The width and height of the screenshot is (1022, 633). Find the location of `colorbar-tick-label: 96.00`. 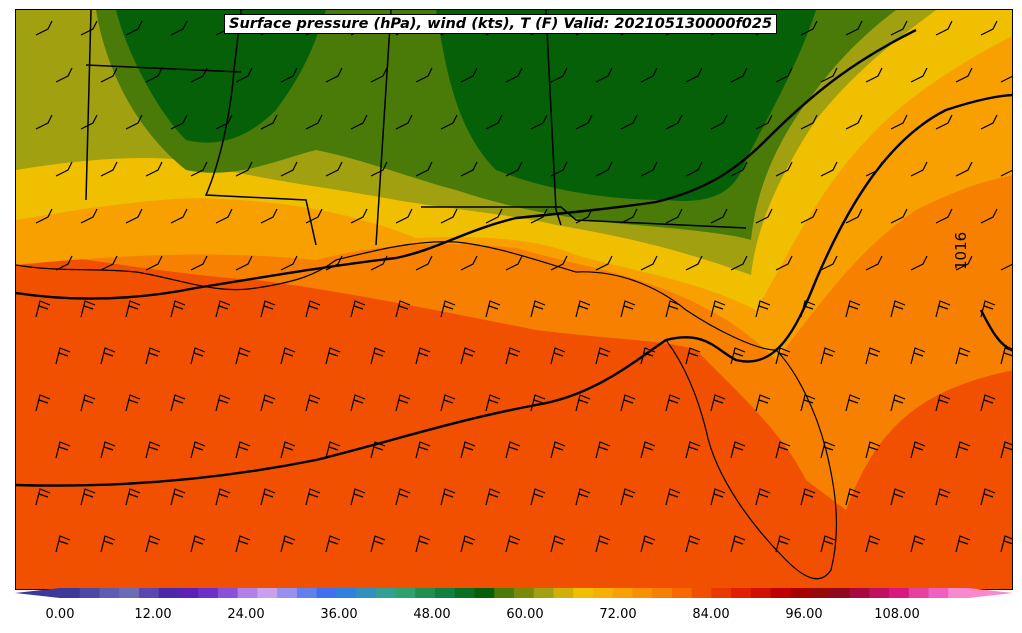

colorbar-tick-label: 96.00 is located at coordinates (804, 614).